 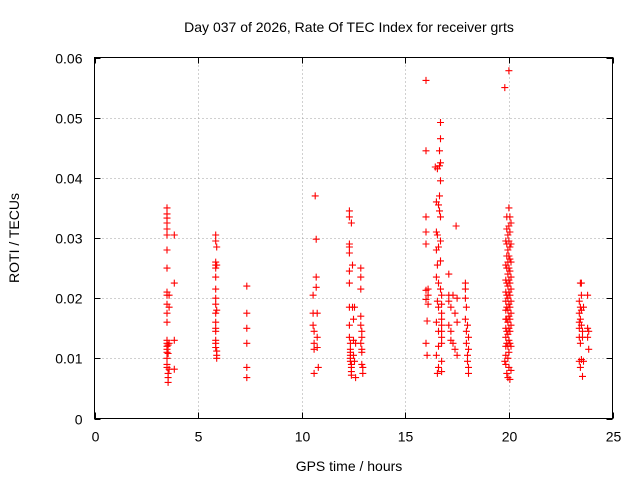 What do you see at coordinates (68, 59) in the screenshot?
I see `y-tick-label: 0.06` at bounding box center [68, 59].